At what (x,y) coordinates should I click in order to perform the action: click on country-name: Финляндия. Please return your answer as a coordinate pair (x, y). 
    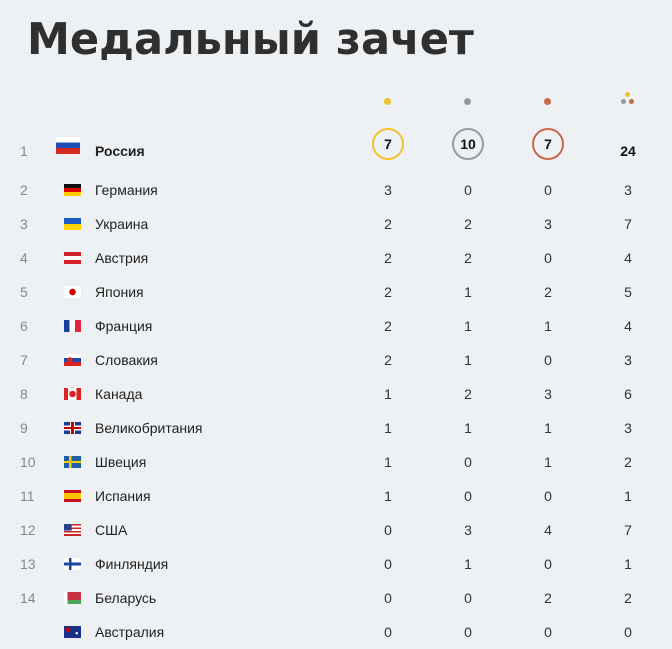
    Looking at the image, I should click on (132, 564).